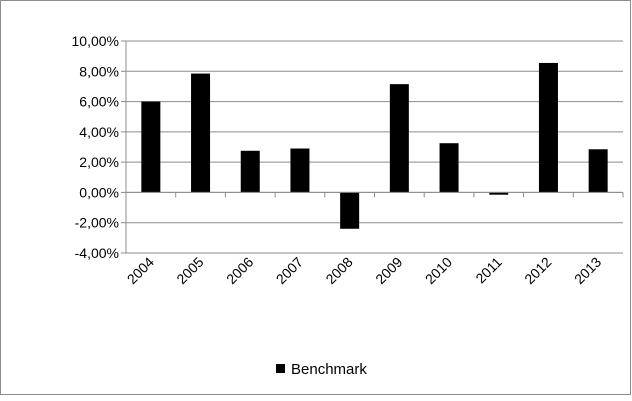 The height and width of the screenshot is (401, 632). I want to click on x-tick-label: 2004, so click(140, 270).